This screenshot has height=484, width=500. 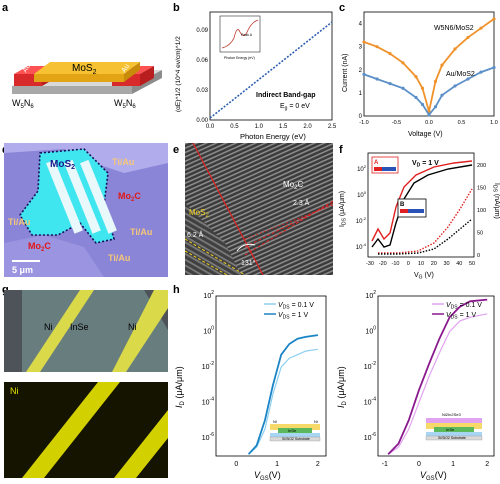 I want to click on h-right-xlabel: VGS(V), so click(x=433, y=476).